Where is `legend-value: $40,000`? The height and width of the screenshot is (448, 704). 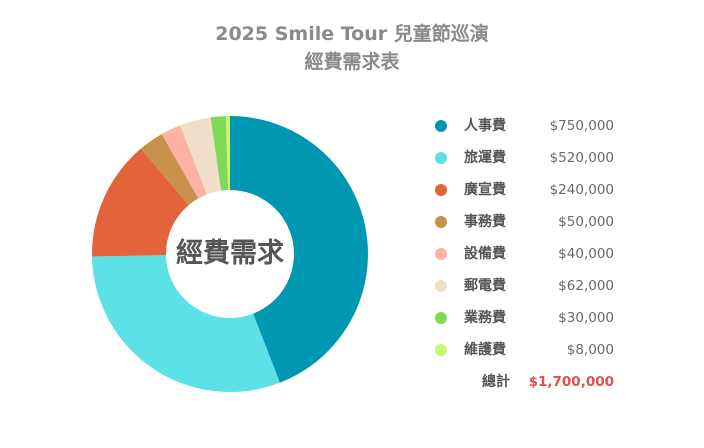
legend-value: $40,000 is located at coordinates (586, 254).